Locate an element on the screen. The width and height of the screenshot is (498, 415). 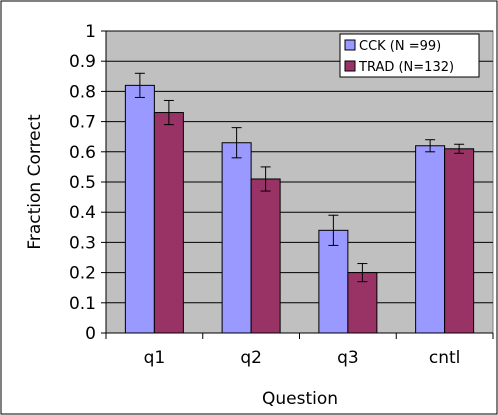
y-tick-label: 0 is located at coordinates (90, 334).